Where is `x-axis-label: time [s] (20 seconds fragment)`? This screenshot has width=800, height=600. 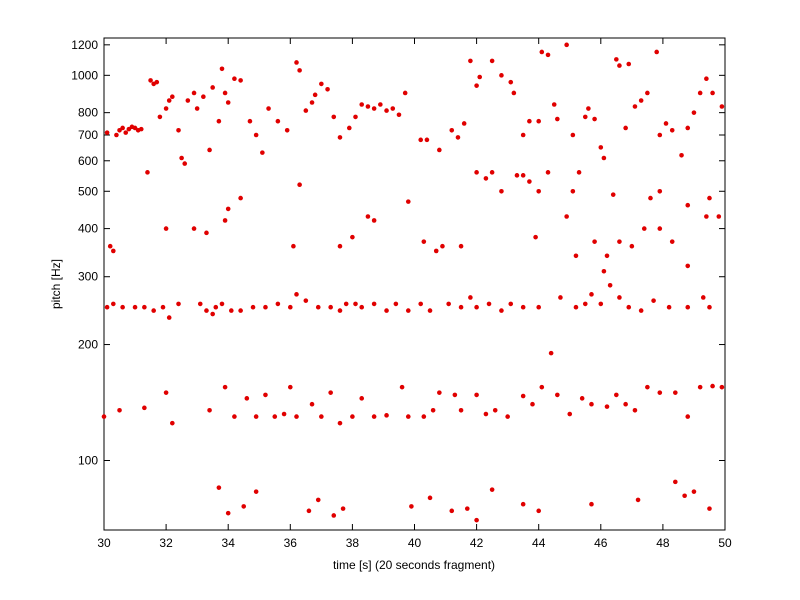
x-axis-label: time [s] (20 seconds fragment) is located at coordinates (414, 565).